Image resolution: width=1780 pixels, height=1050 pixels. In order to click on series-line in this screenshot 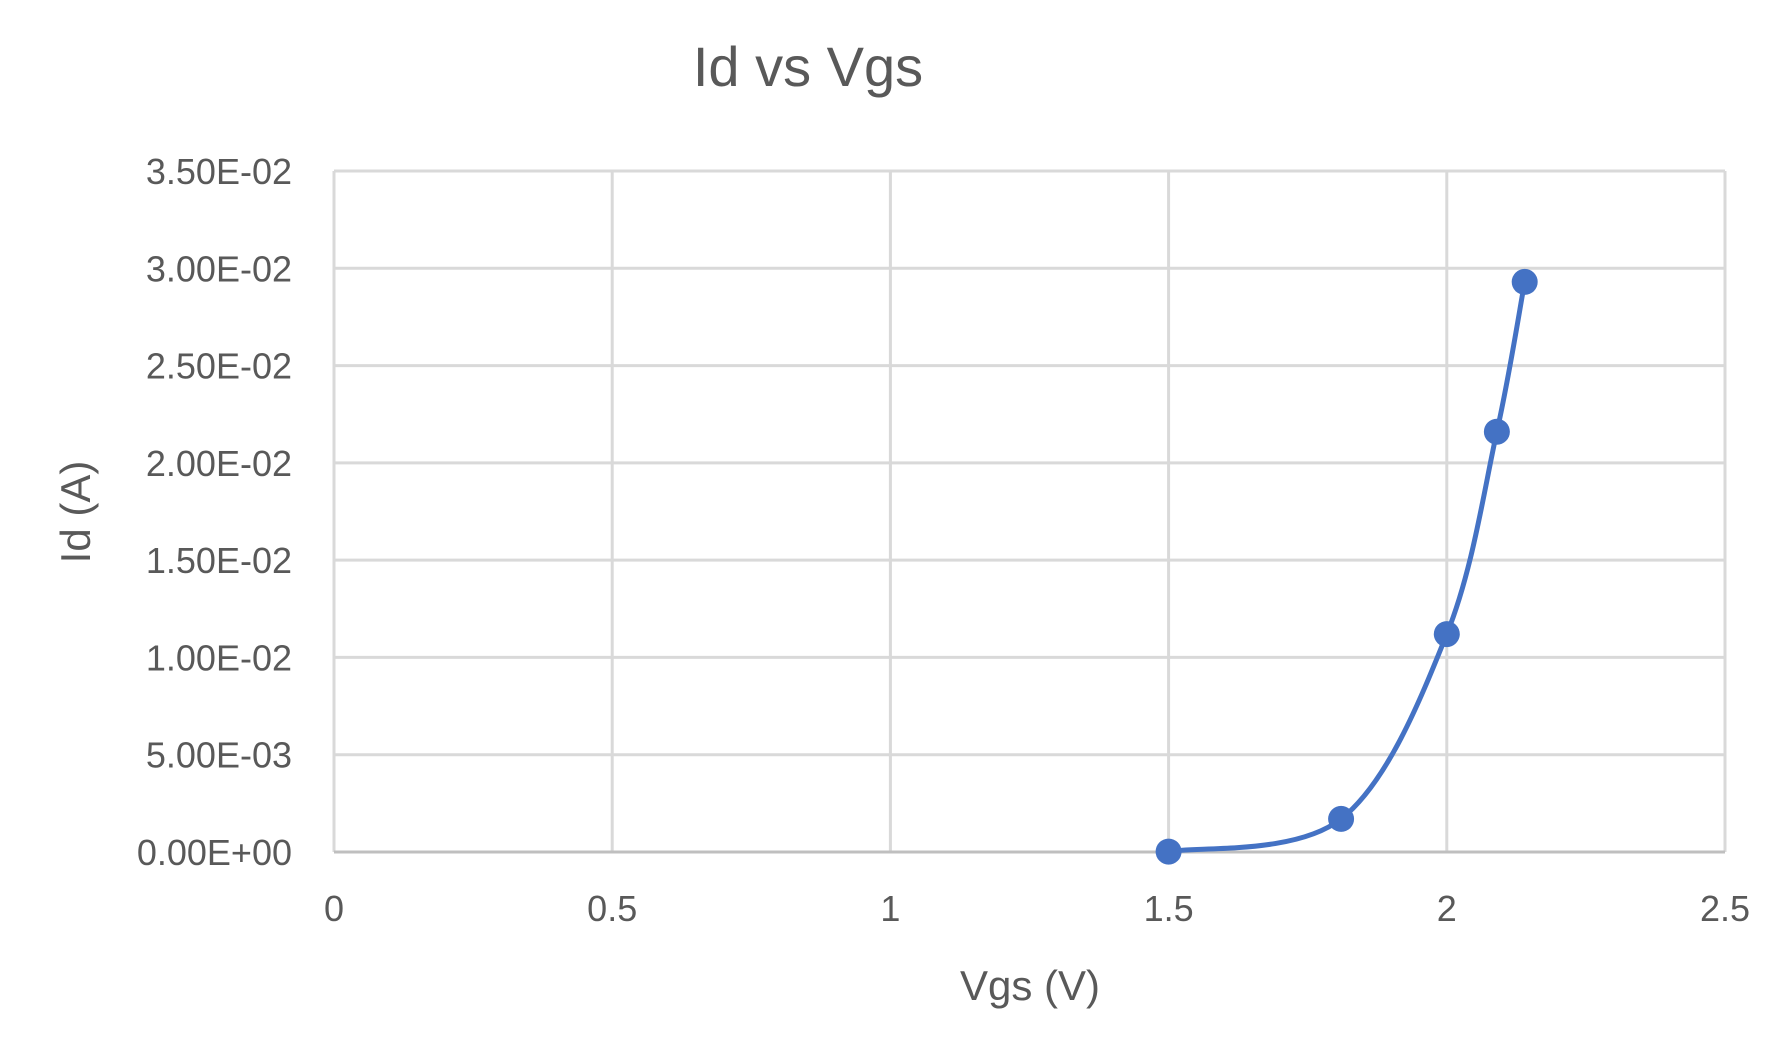, I will do `click(1347, 567)`.